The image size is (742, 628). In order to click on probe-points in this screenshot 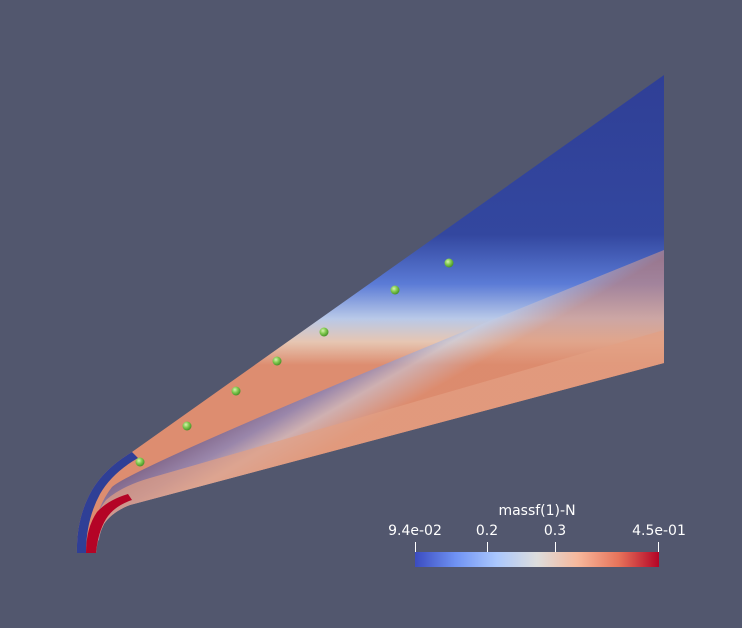, I will do `click(294, 362)`.